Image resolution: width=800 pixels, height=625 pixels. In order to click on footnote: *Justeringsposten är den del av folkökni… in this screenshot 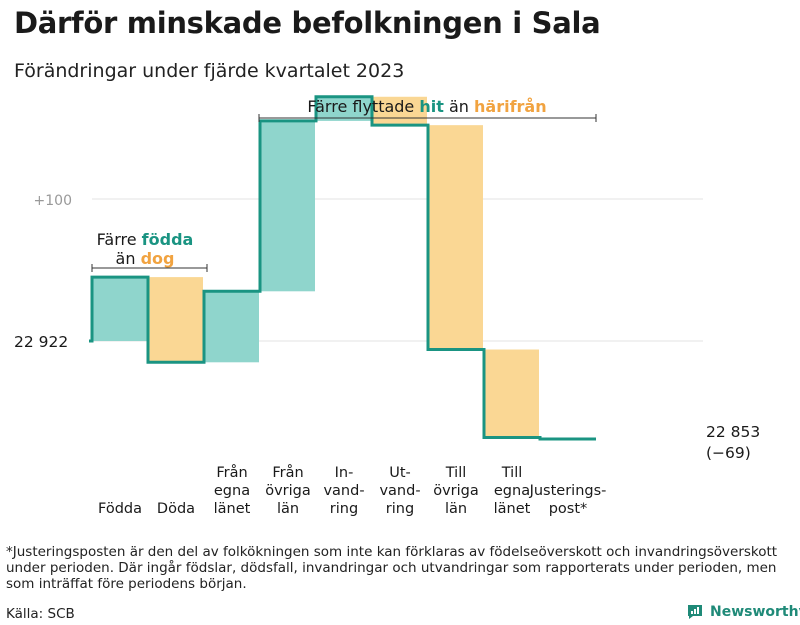, I will do `click(392, 568)`.